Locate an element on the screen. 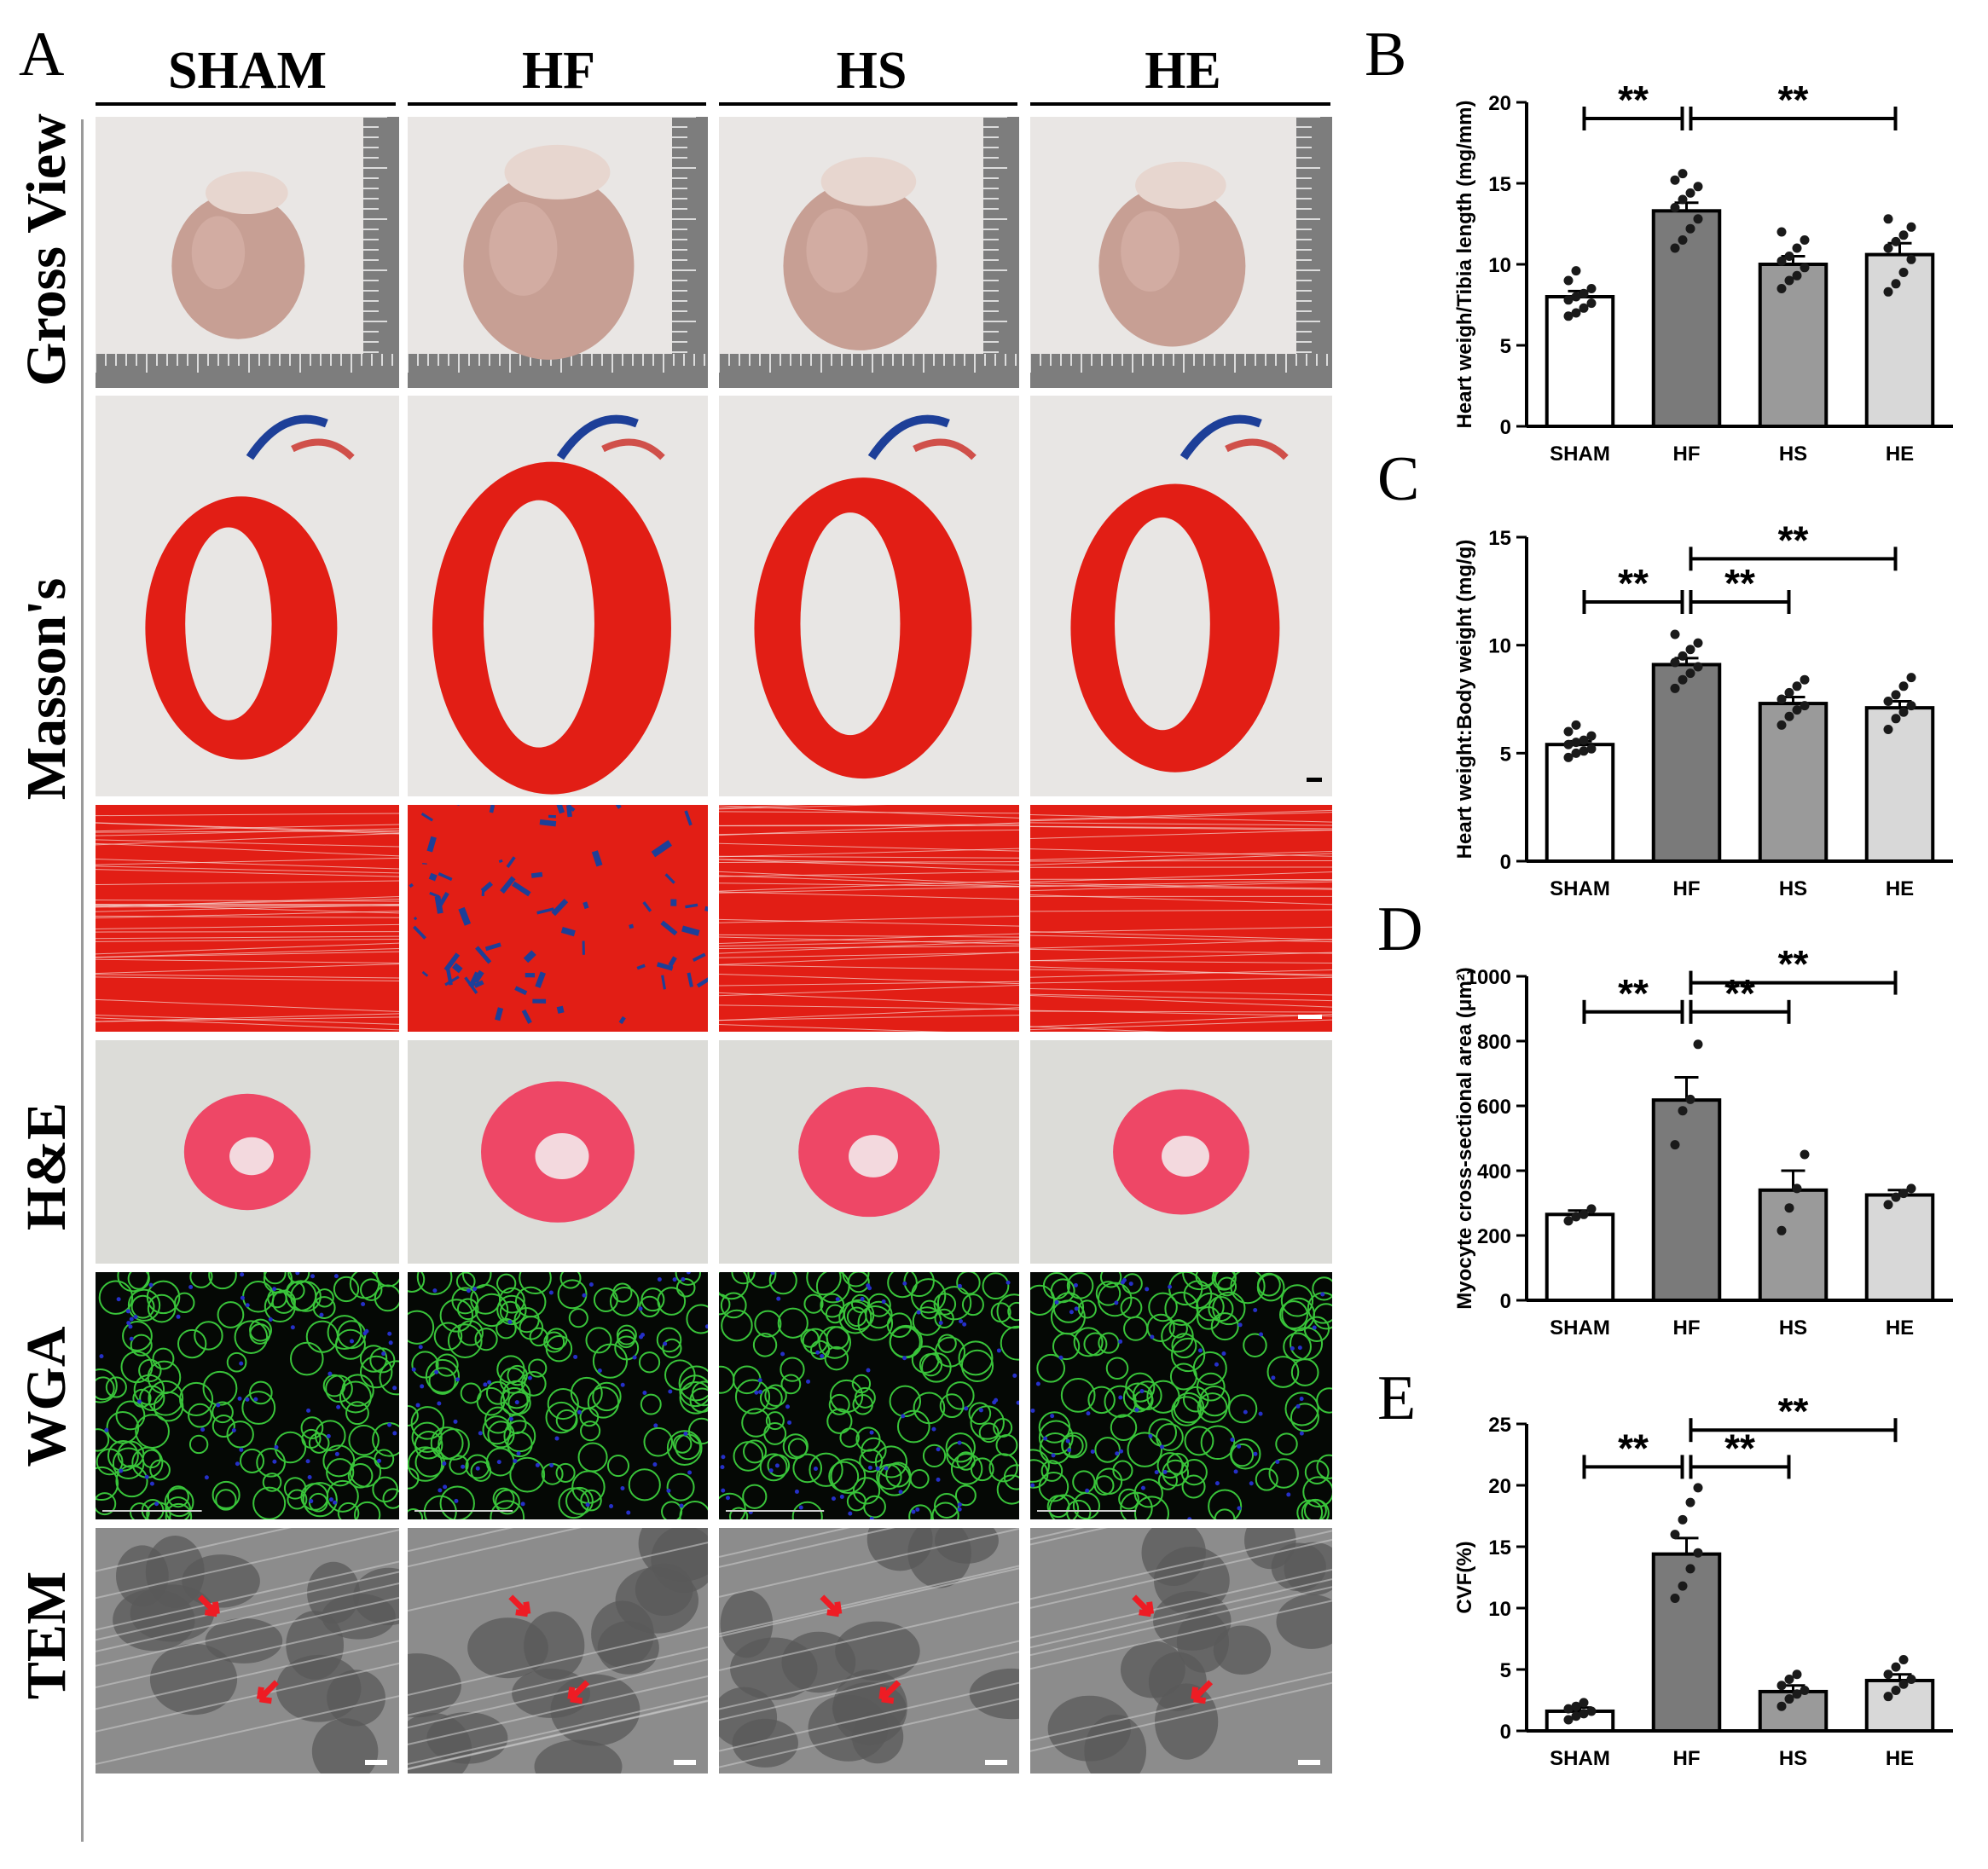 This screenshot has height=1869, width=1988. he-image-sham is located at coordinates (247, 1152).